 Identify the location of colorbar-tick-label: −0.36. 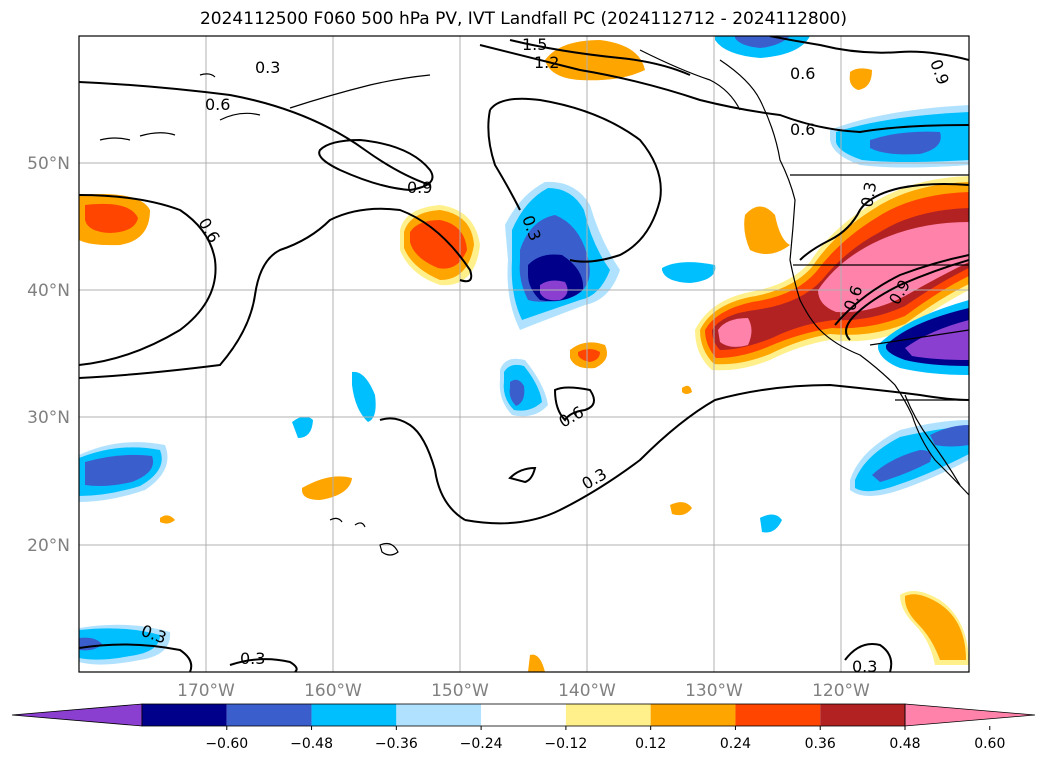
(396, 744).